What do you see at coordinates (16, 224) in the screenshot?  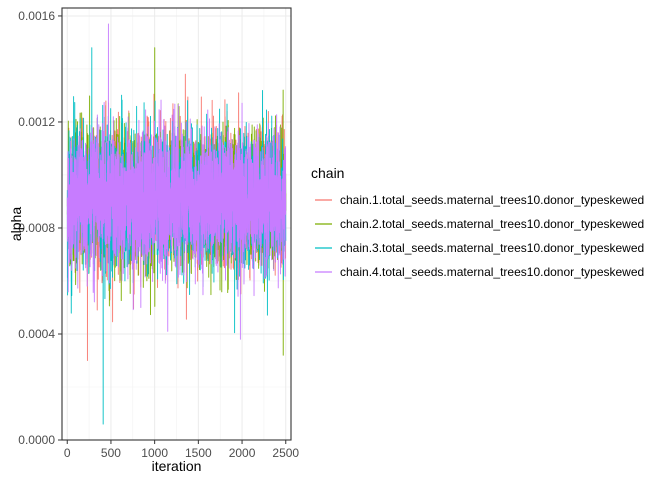 I see `y-axis-title: alpha` at bounding box center [16, 224].